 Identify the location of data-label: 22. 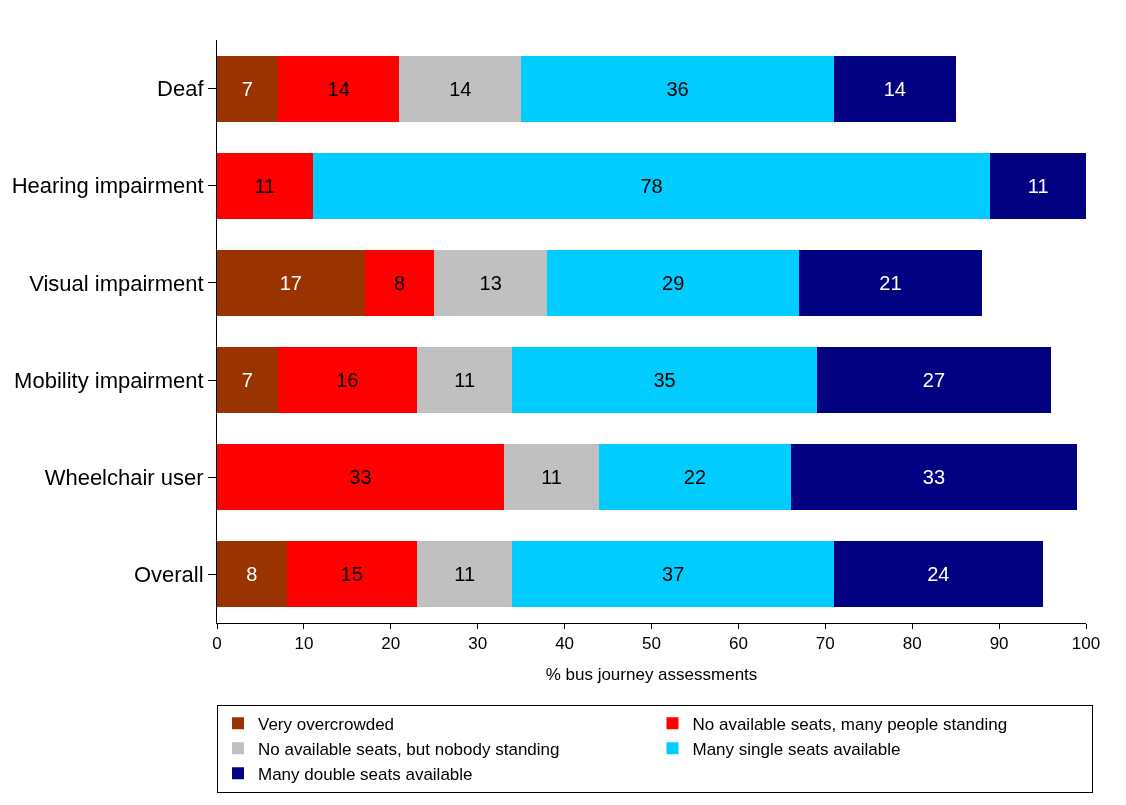
(695, 477).